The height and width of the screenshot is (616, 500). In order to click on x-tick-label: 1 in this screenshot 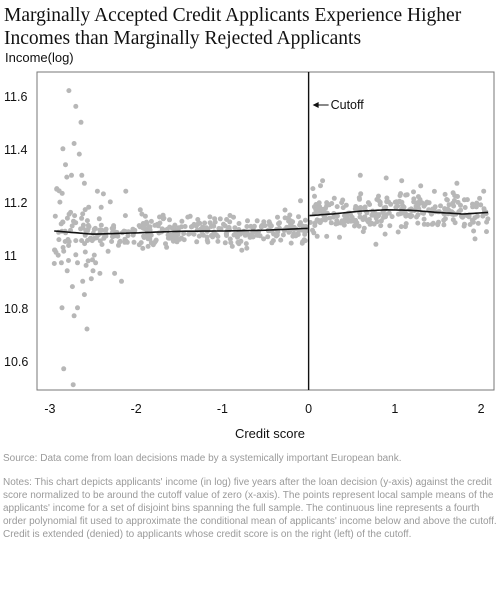, I will do `click(394, 409)`.